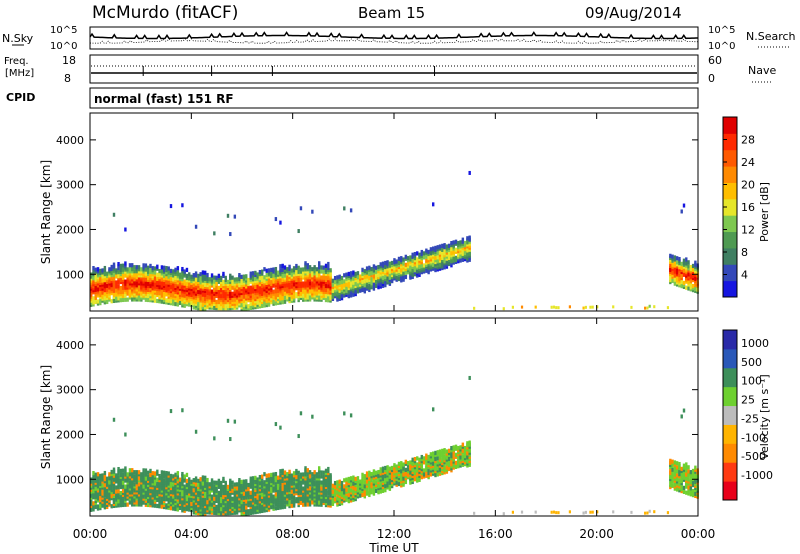 This screenshot has height=554, width=800. I want to click on nave-label: Nave, so click(762, 70).